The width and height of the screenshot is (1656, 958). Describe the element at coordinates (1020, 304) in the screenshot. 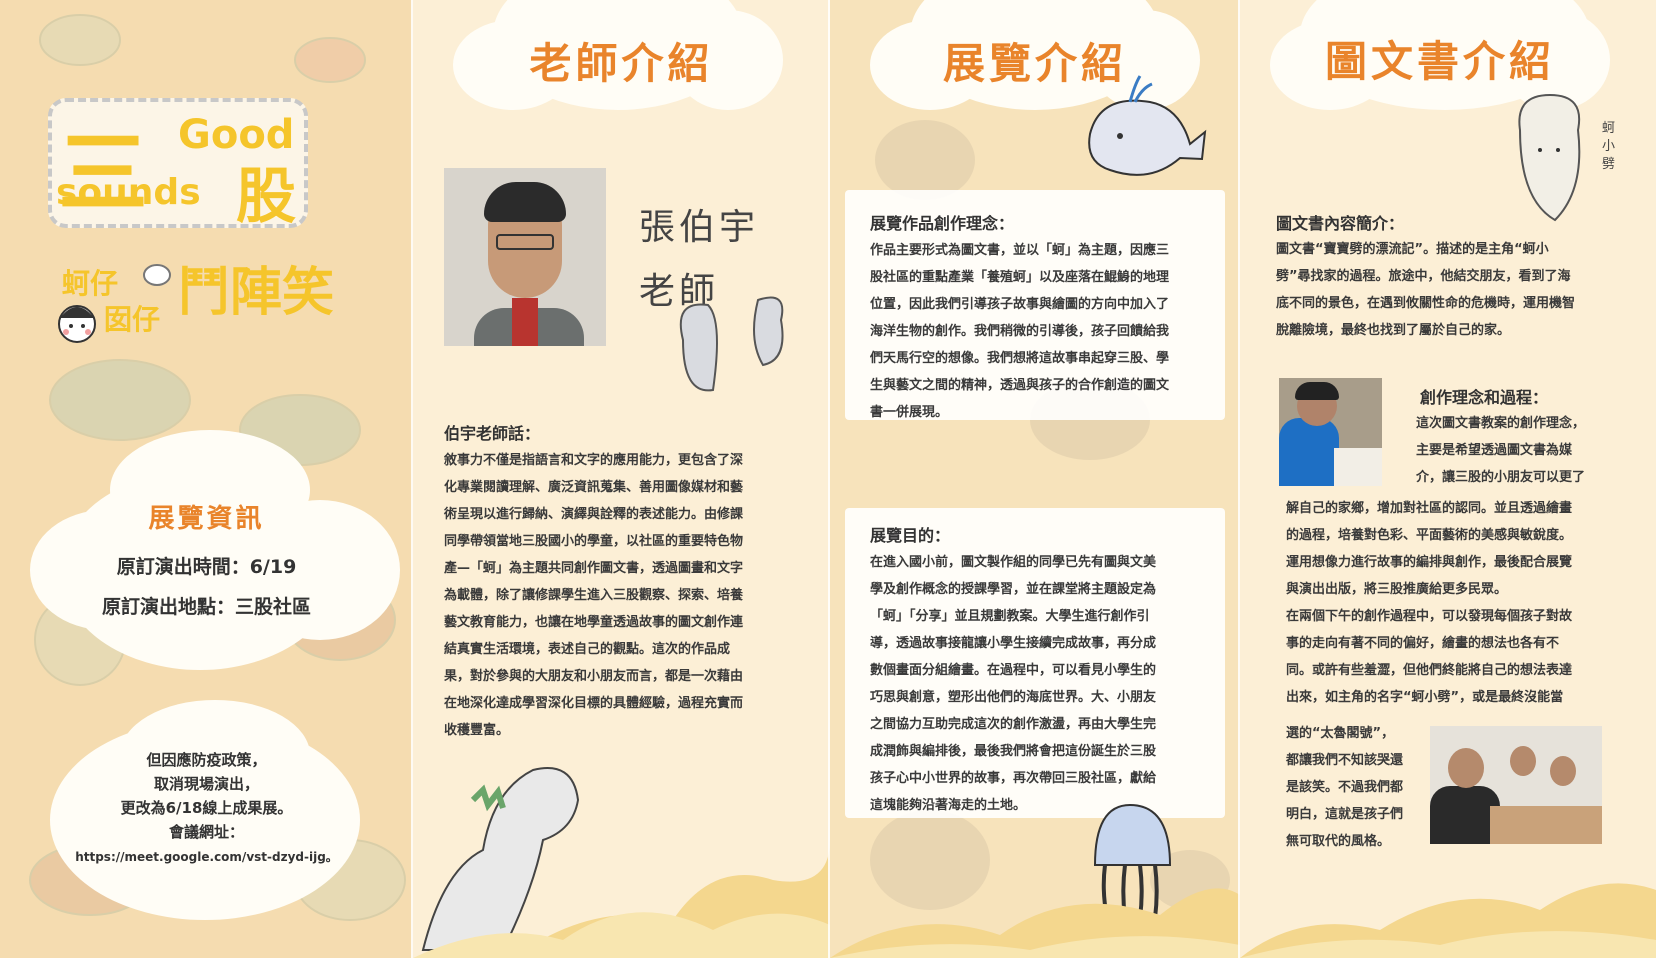

I see `concept-line: 位置，因此我們引導孩子故事與繪圖的方向中加入了` at that location.